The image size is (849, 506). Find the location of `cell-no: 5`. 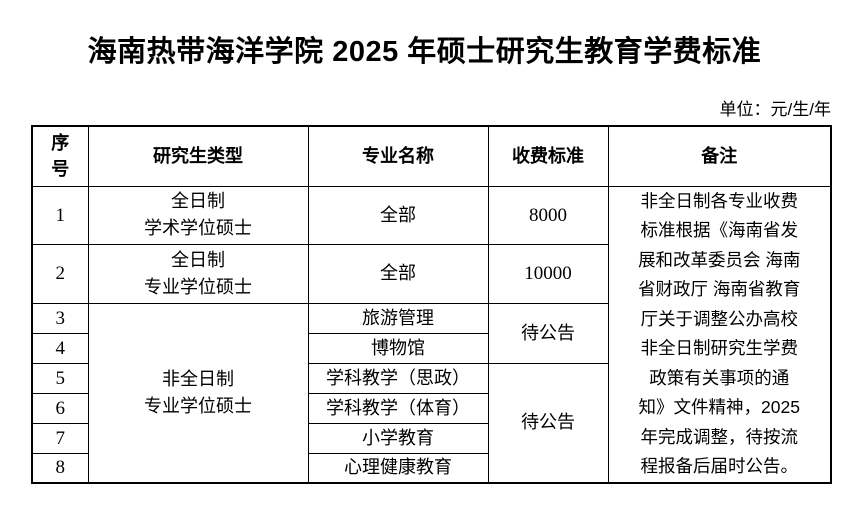

cell-no: 5 is located at coordinates (60, 378).